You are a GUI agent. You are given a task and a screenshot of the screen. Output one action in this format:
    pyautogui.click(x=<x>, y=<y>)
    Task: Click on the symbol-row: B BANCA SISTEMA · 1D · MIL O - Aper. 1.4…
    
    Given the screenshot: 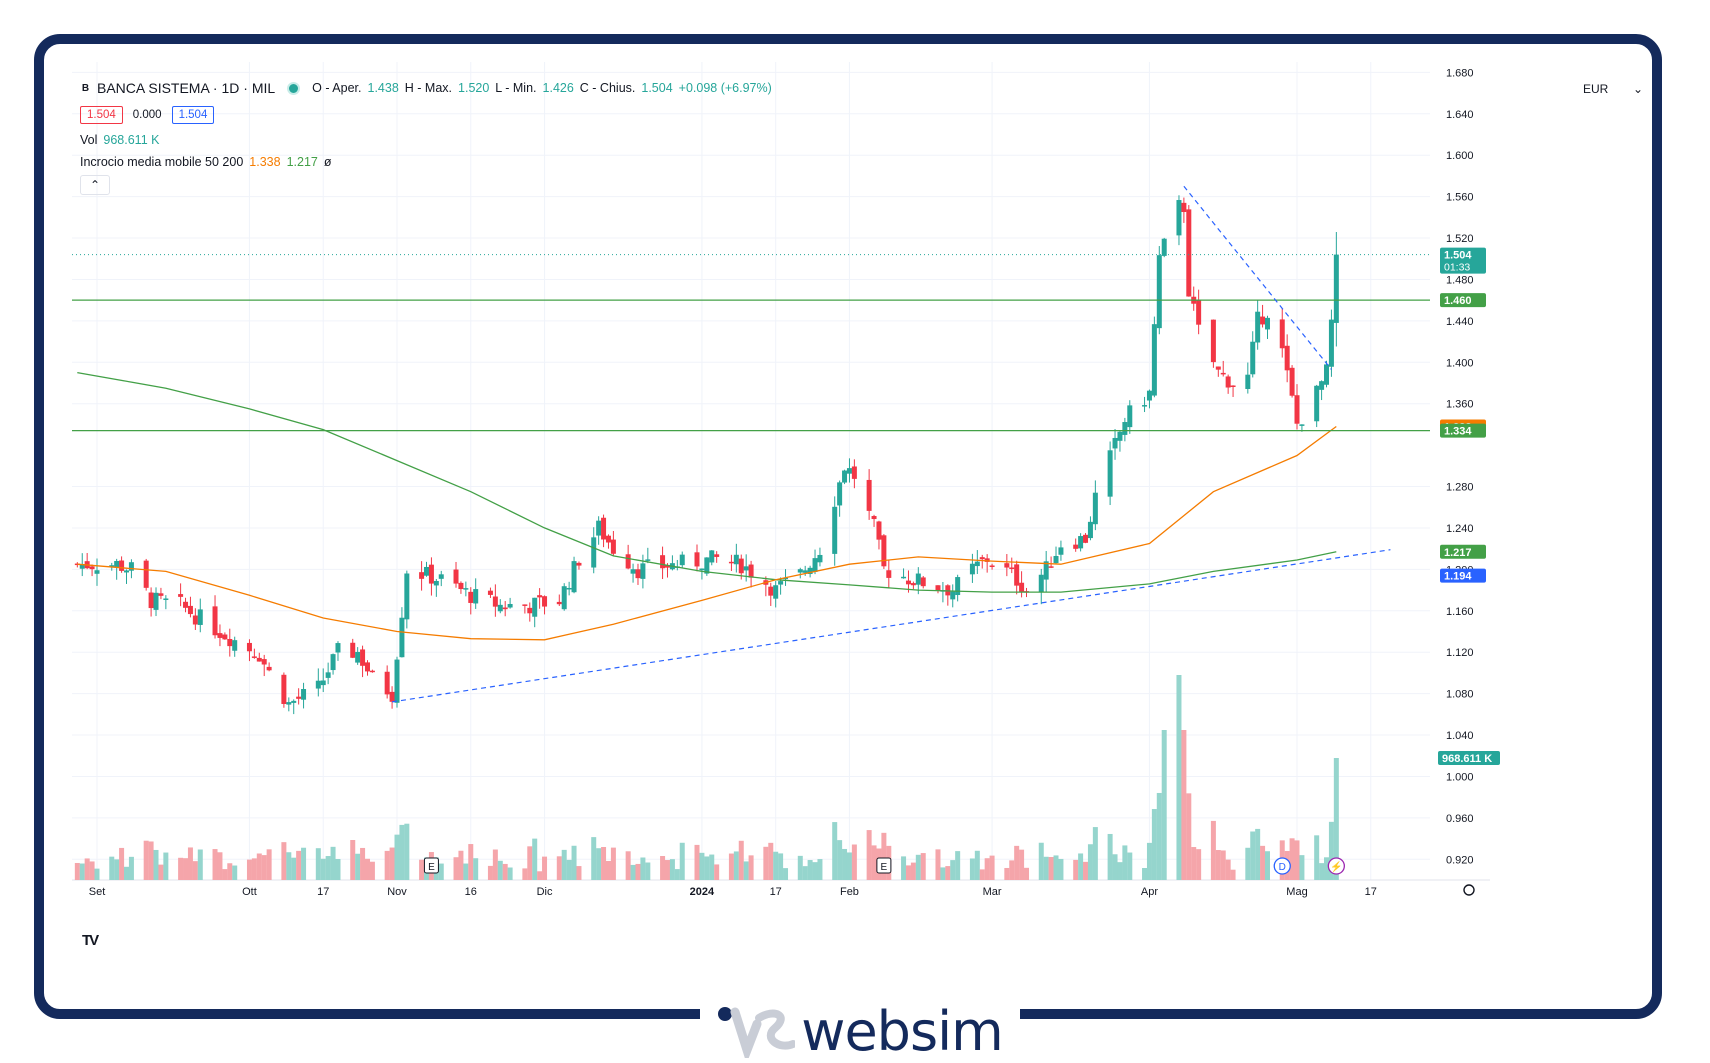 What is the action you would take?
    pyautogui.click(x=426, y=88)
    